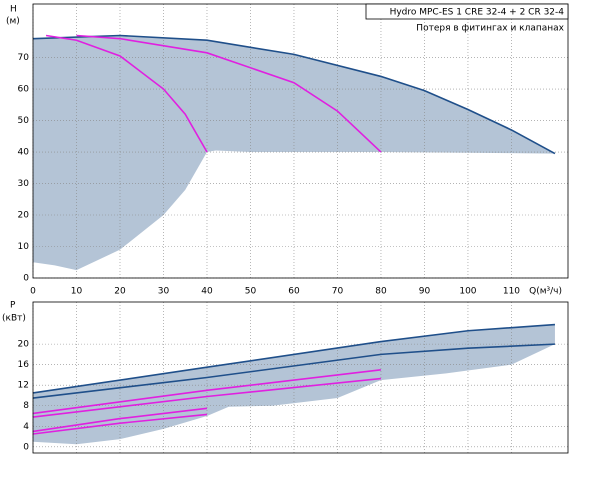 This screenshot has height=486, width=600. Describe the element at coordinates (24, 365) in the screenshot. I see `y-tick-label: 16` at that location.